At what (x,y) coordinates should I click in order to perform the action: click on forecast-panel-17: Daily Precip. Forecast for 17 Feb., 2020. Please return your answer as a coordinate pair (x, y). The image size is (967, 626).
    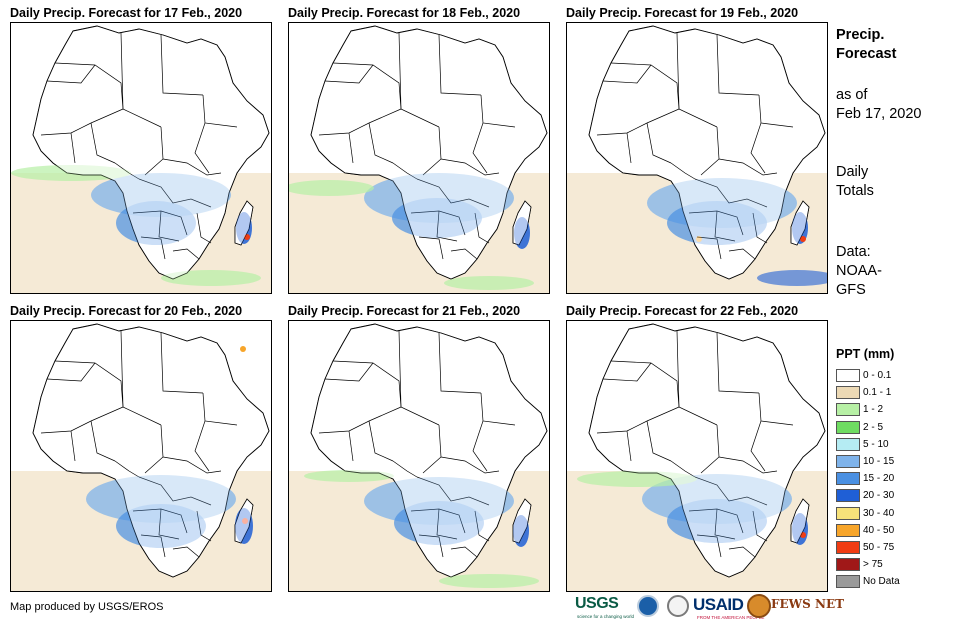
    Looking at the image, I should click on (141, 149).